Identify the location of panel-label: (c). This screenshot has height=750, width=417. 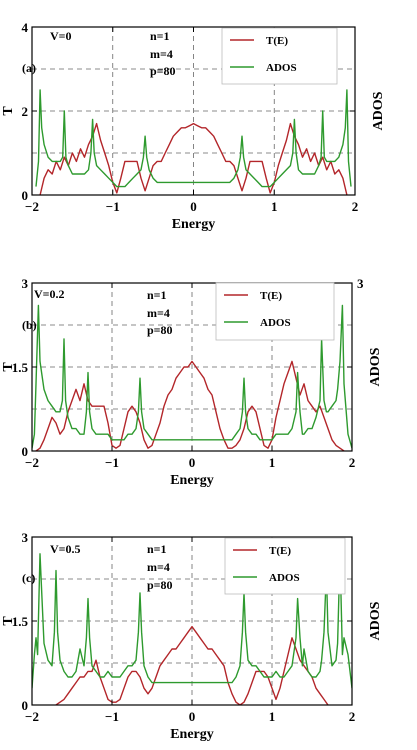
(28, 578).